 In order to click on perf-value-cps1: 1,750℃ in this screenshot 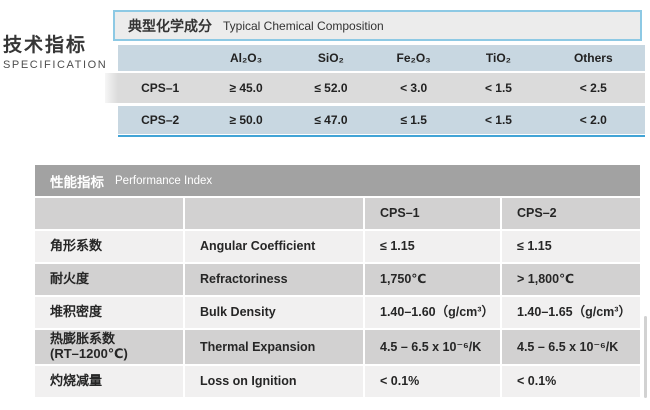, I will do `click(432, 279)`.